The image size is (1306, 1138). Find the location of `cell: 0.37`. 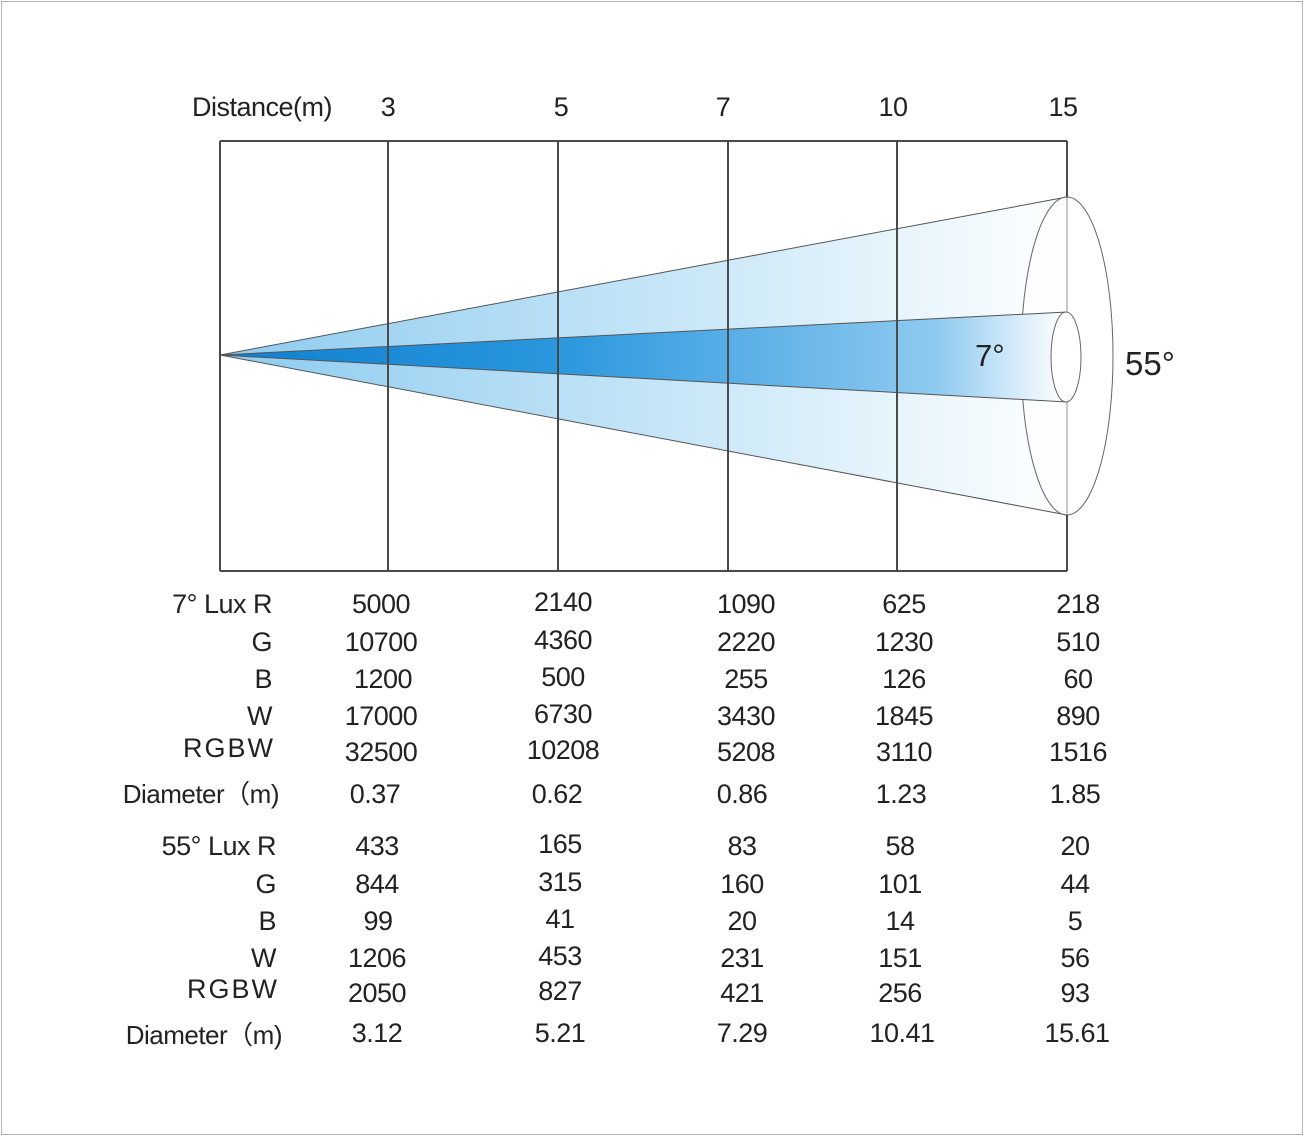

cell: 0.37 is located at coordinates (375, 794).